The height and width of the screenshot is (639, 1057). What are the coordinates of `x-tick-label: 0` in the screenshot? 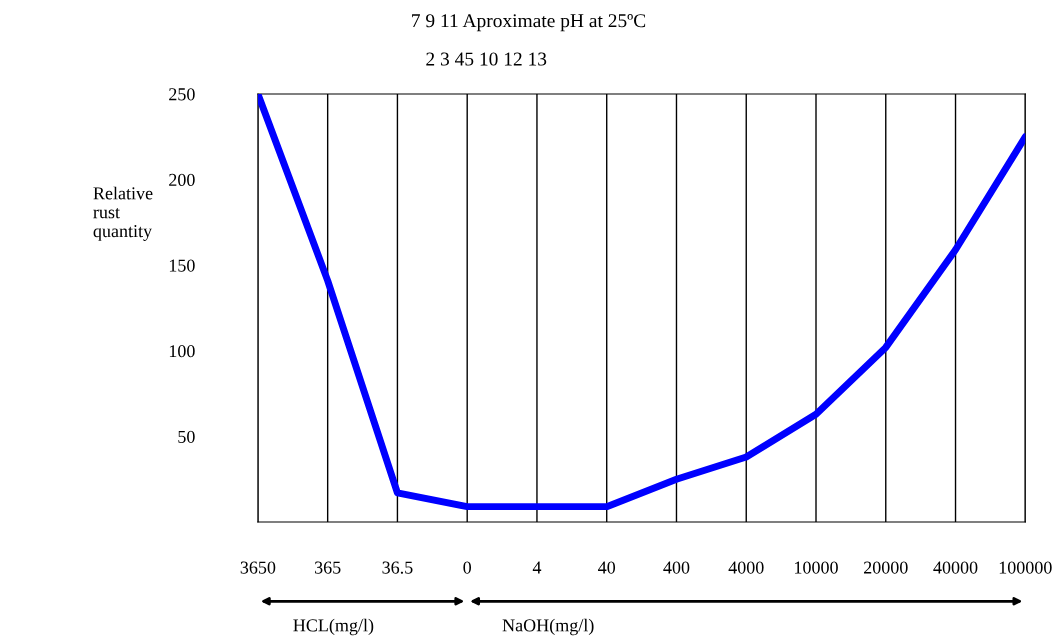 It's located at (467, 567).